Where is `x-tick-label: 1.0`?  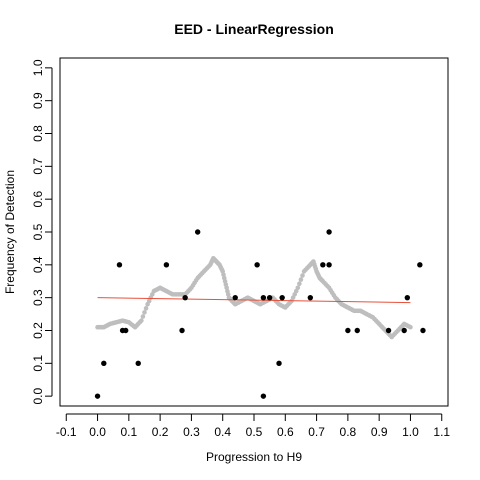
x-tick-label: 1.0 is located at coordinates (410, 432).